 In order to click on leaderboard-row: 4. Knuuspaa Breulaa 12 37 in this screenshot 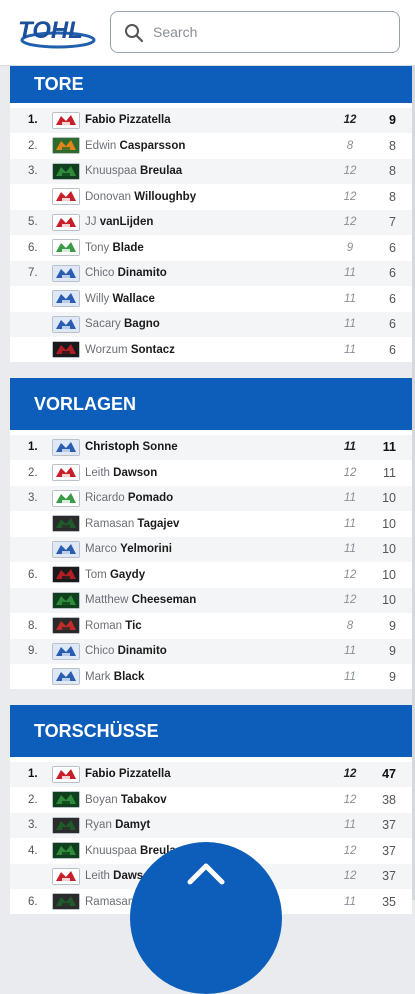, I will do `click(211, 850)`.